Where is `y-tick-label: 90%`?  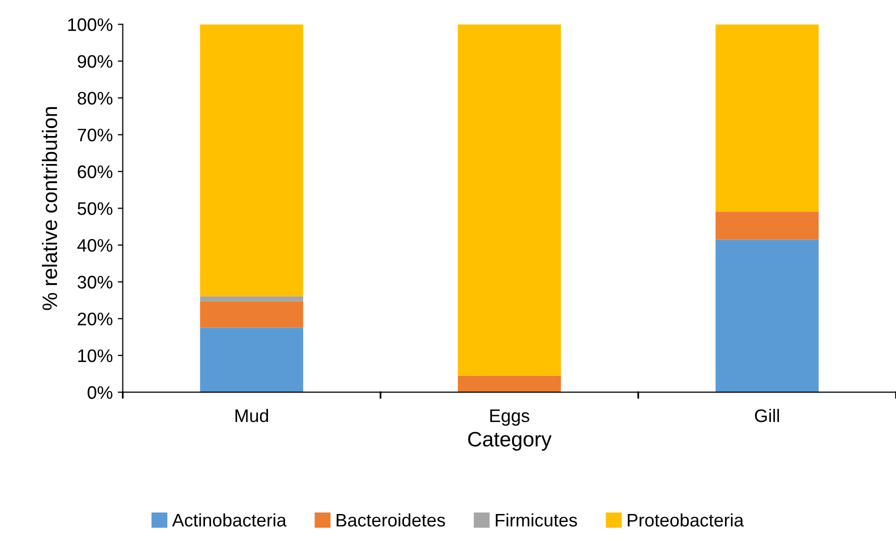
y-tick-label: 90% is located at coordinates (95, 61).